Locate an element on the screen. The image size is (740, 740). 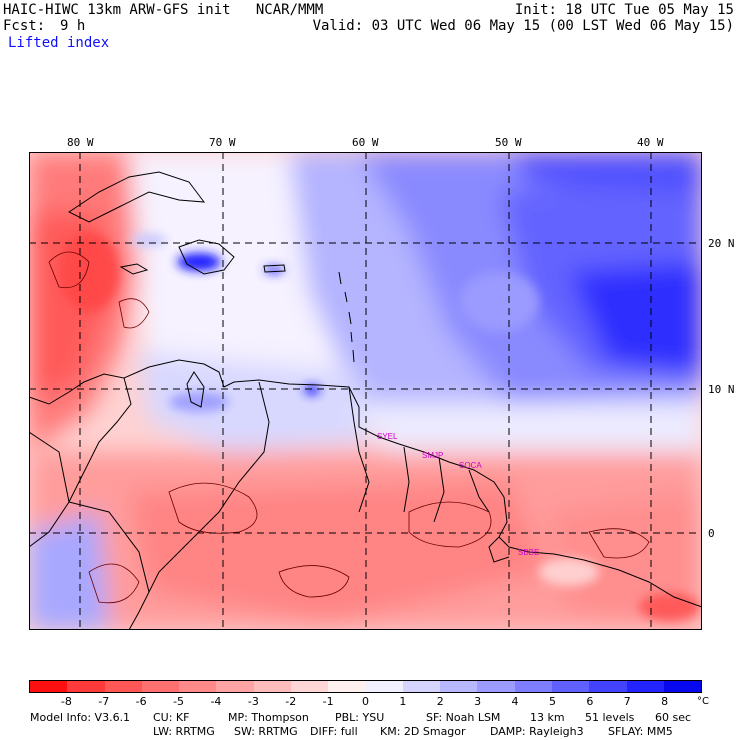
colorbar-tick-label: 5 is located at coordinates (552, 701).